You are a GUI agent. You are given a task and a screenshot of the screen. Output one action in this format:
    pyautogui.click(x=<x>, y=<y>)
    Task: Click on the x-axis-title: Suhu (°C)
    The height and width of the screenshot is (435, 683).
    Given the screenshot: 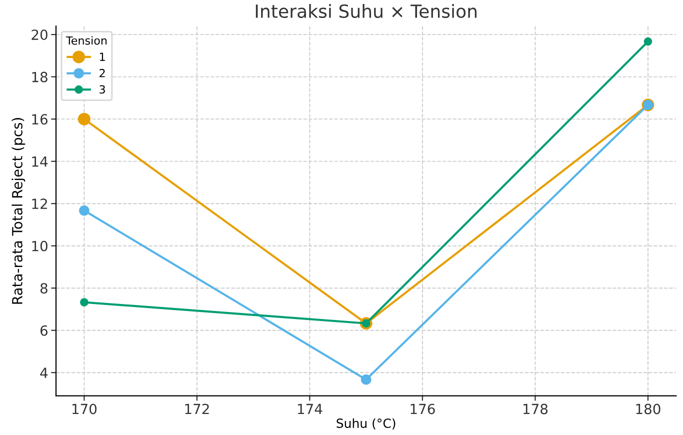 What is the action you would take?
    pyautogui.click(x=366, y=424)
    